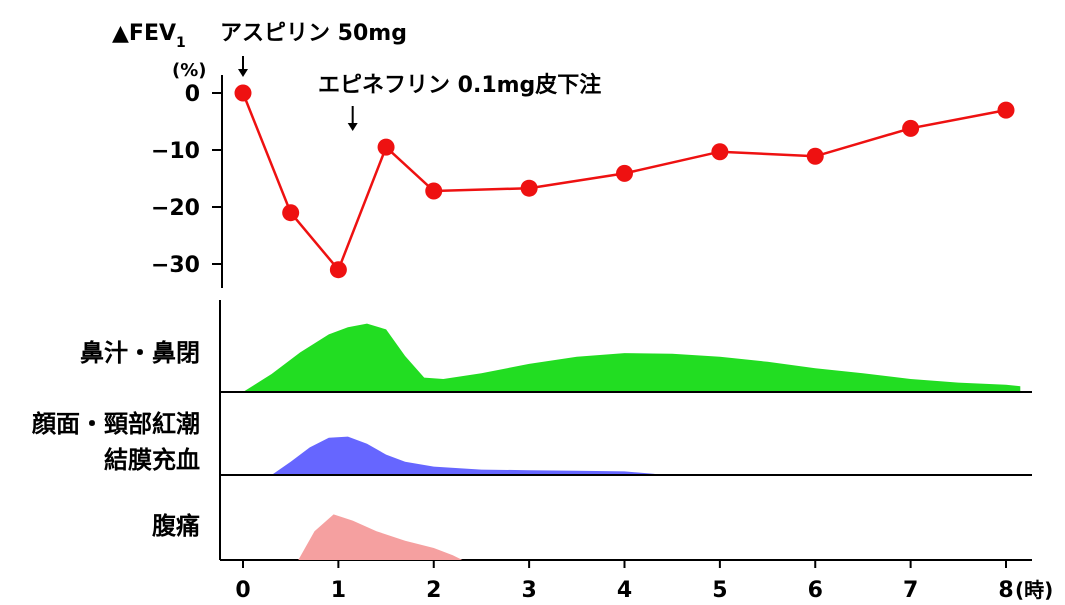 Image resolution: width=1065 pixels, height=605 pixels. I want to click on annotation-aspirin-label: アスピリン 50mg, so click(313, 33).